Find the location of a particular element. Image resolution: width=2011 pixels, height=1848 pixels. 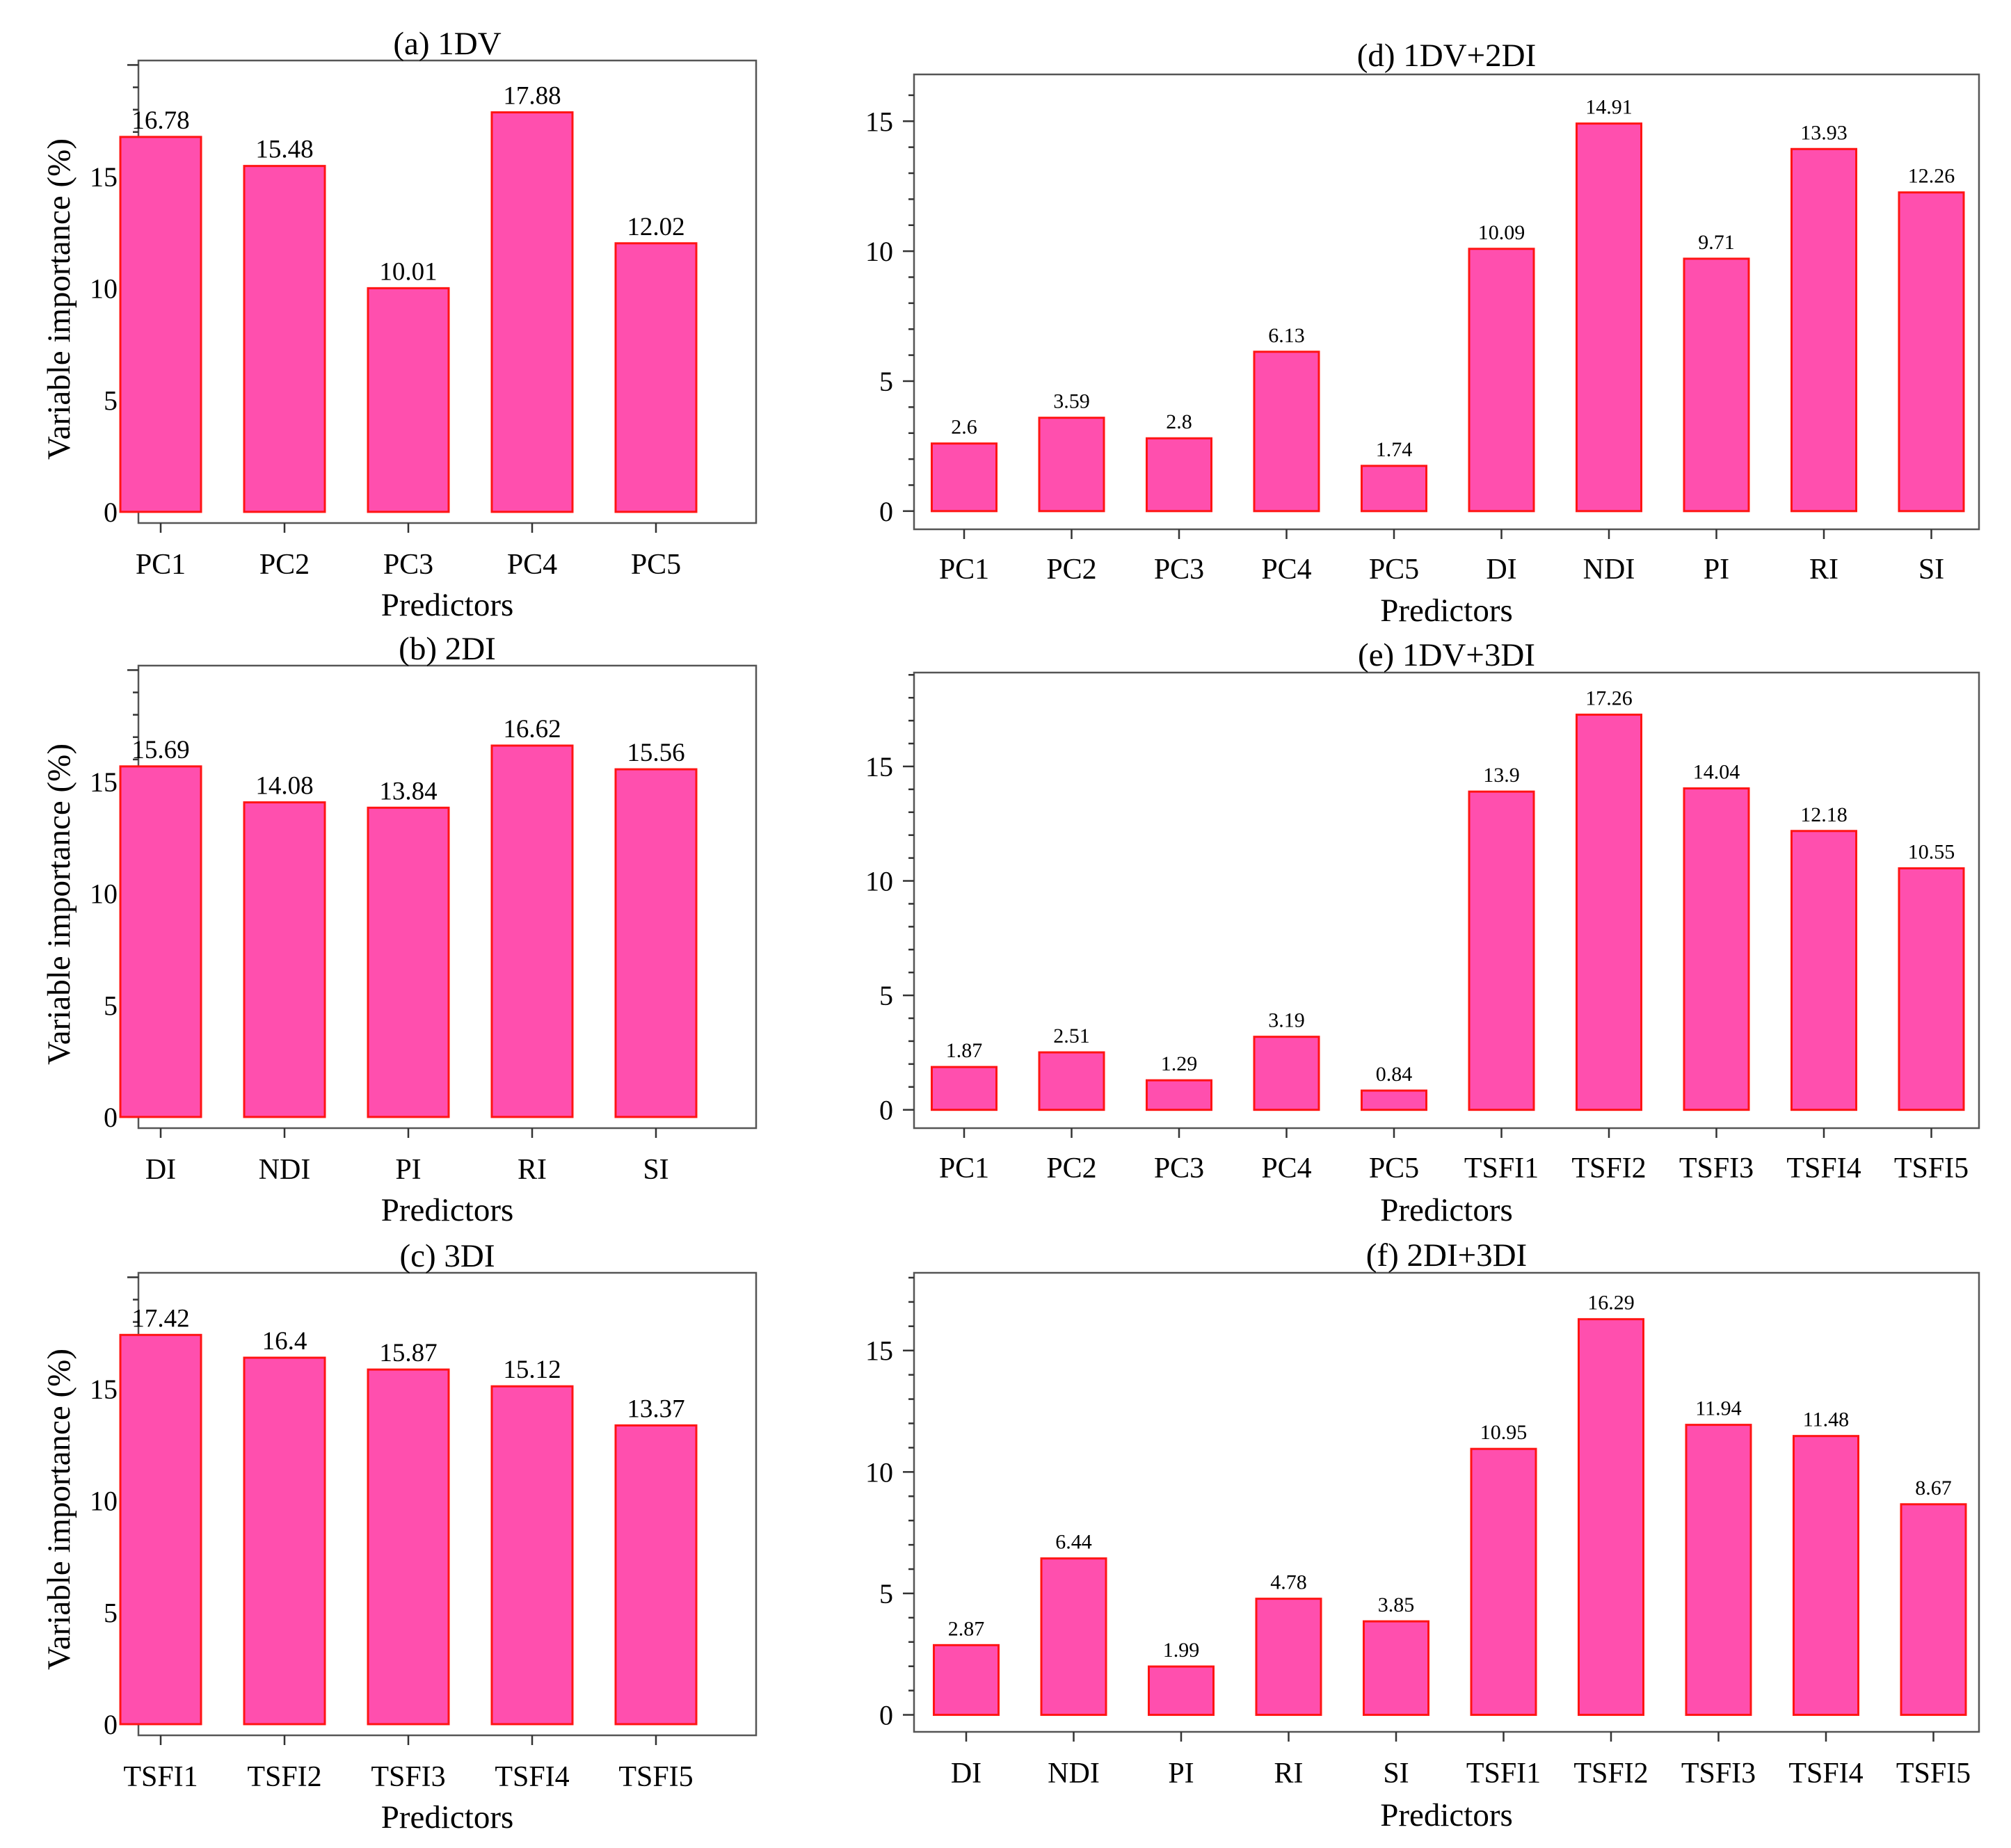

panel-d-value-label: 3.59 is located at coordinates (1071, 401).